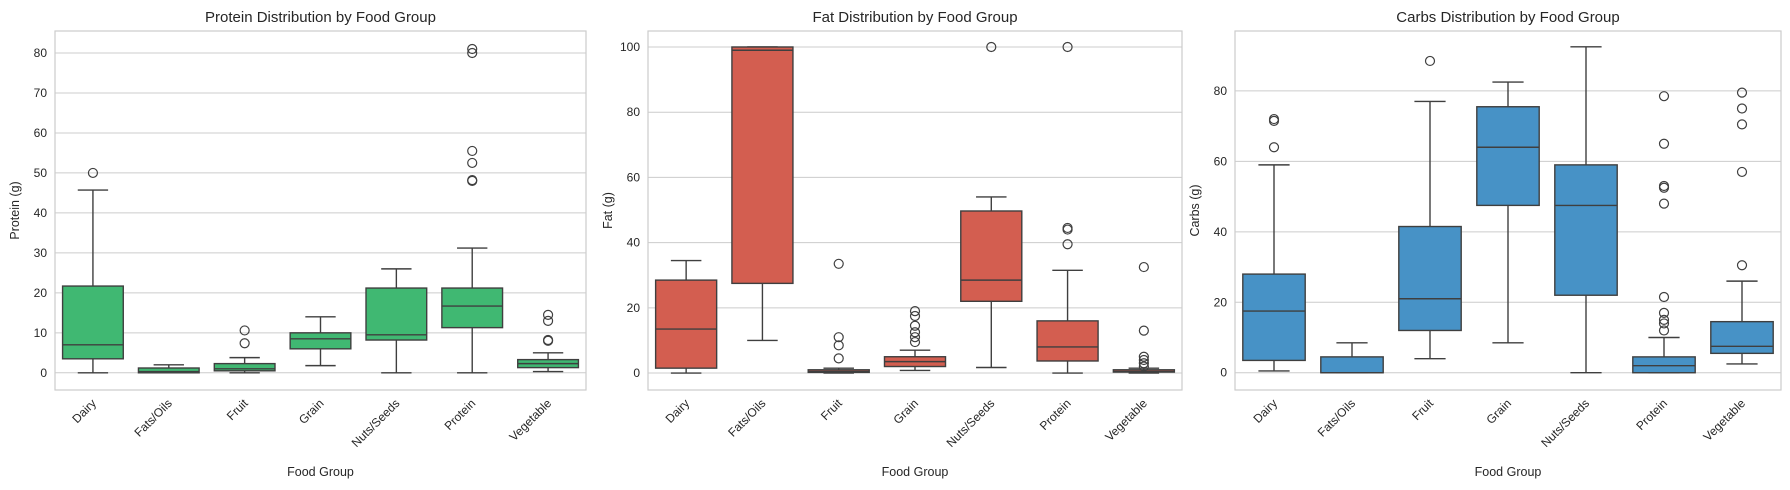 The height and width of the screenshot is (490, 1790). Describe the element at coordinates (1498, 411) in the screenshot. I see `x-tick-label: Grain` at that location.